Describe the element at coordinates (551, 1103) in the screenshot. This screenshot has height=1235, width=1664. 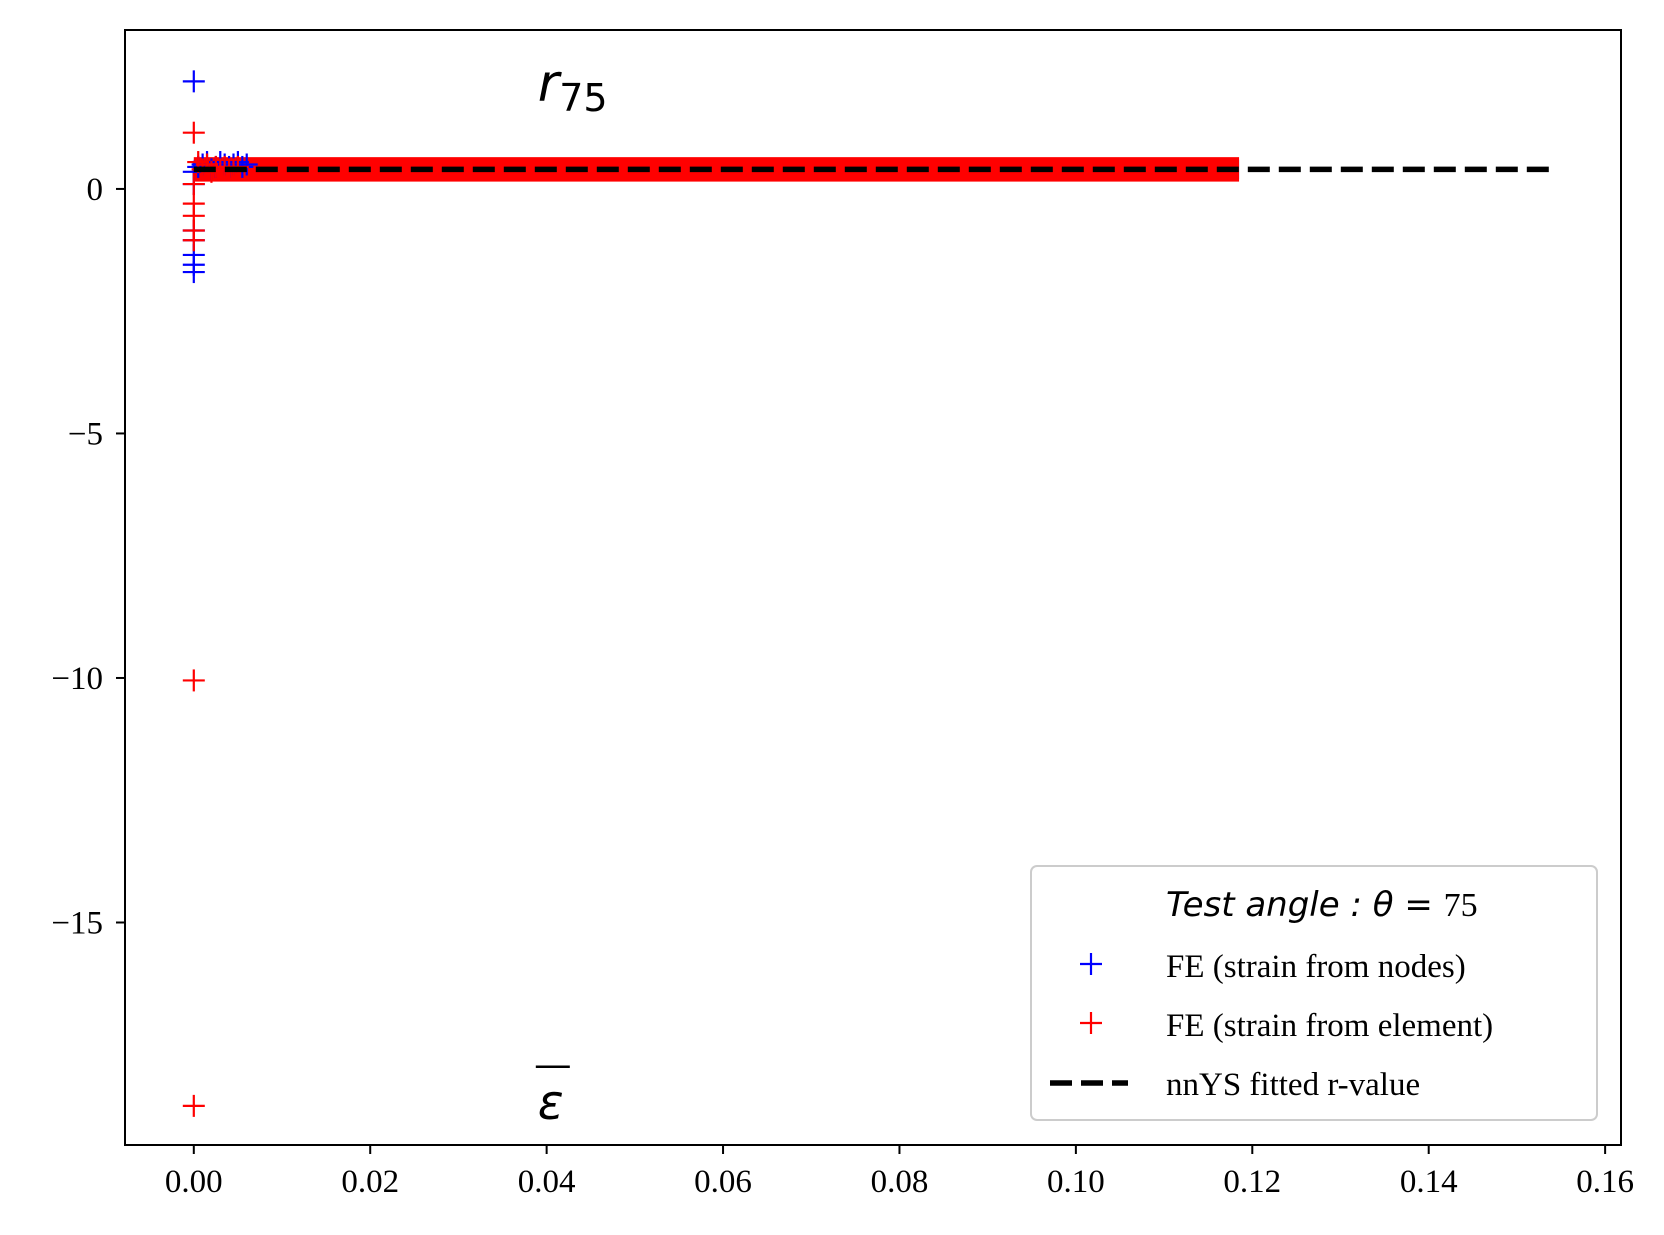
I see `epsilon-annotation: ε` at that location.